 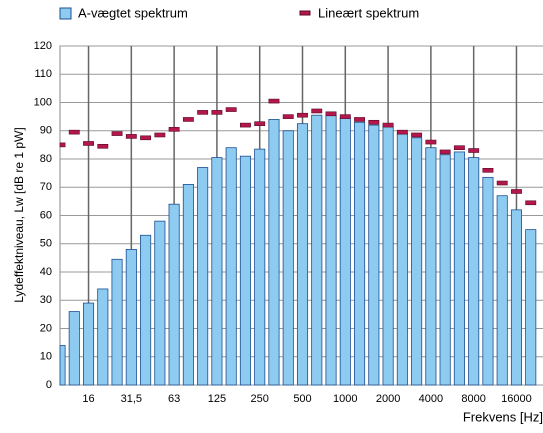 What do you see at coordinates (46, 215) in the screenshot?
I see `y-tick-label: 60` at bounding box center [46, 215].